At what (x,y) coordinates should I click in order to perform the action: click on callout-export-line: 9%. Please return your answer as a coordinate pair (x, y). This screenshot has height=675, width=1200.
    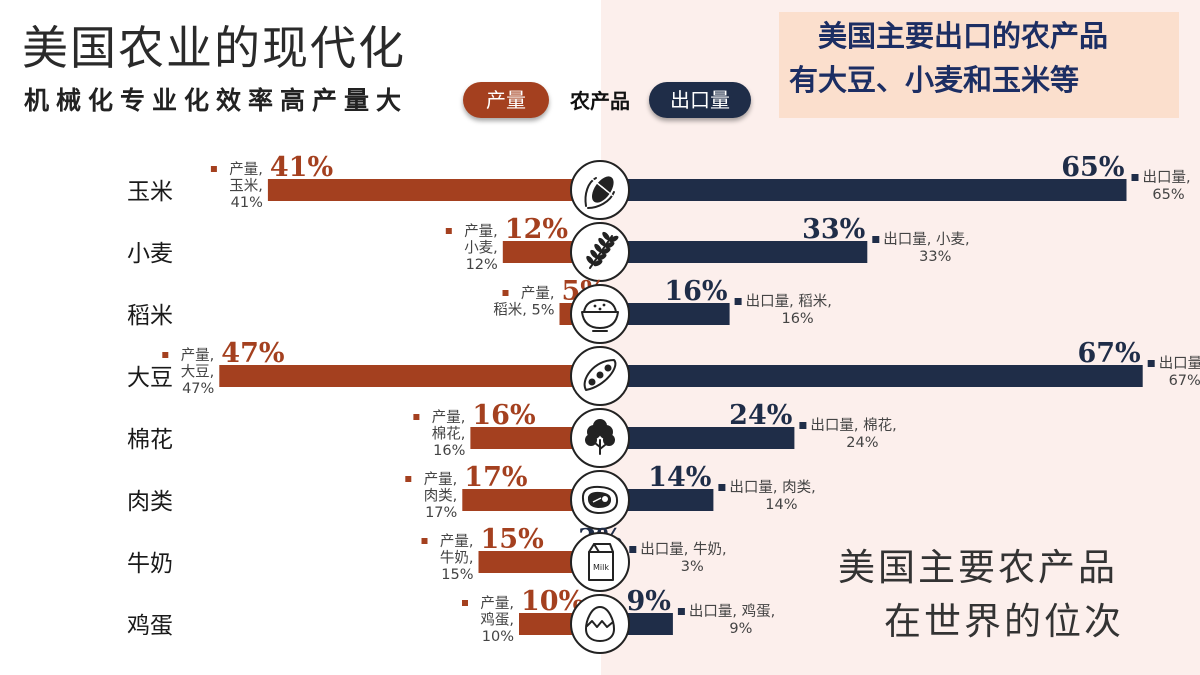
    Looking at the image, I should click on (740, 629).